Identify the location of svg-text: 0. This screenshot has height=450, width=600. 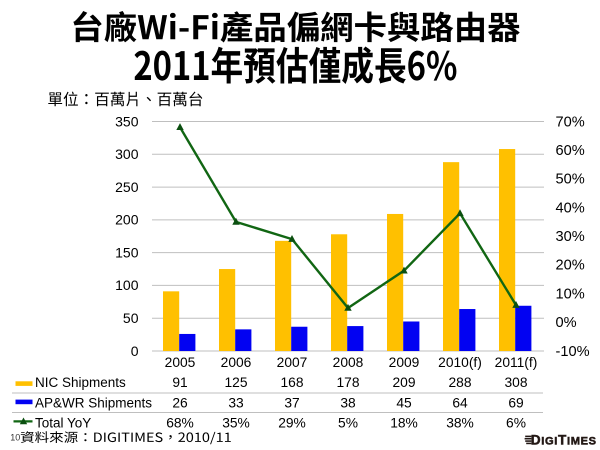
(135, 351).